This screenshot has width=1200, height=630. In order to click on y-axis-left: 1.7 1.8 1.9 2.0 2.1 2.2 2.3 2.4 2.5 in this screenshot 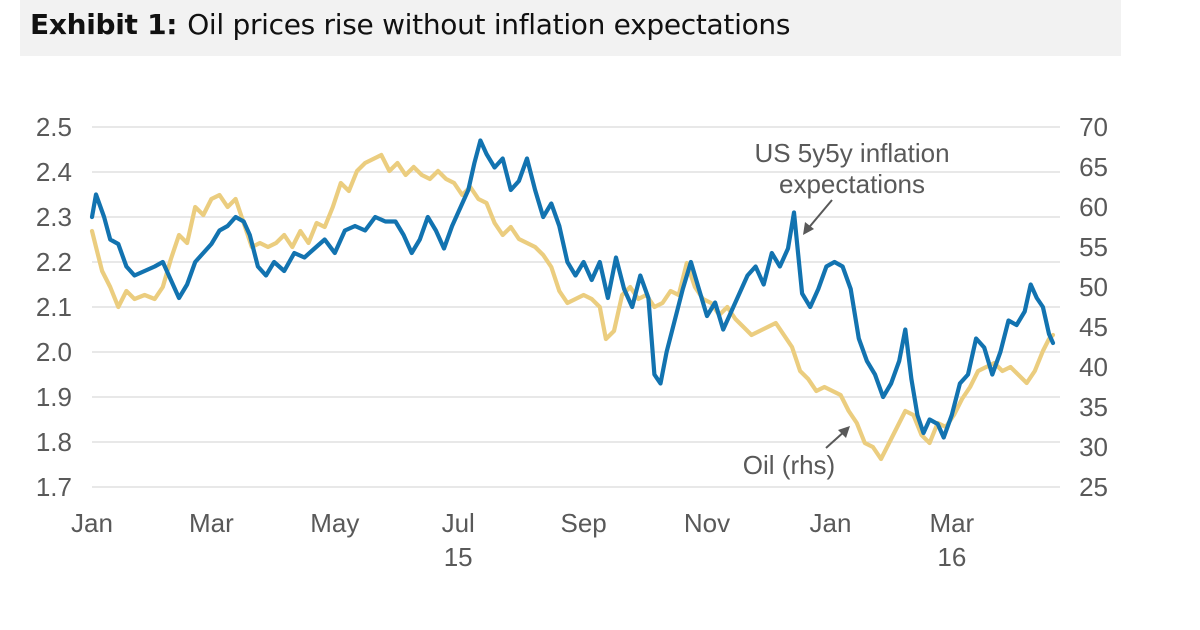, I will do `click(54, 307)`.